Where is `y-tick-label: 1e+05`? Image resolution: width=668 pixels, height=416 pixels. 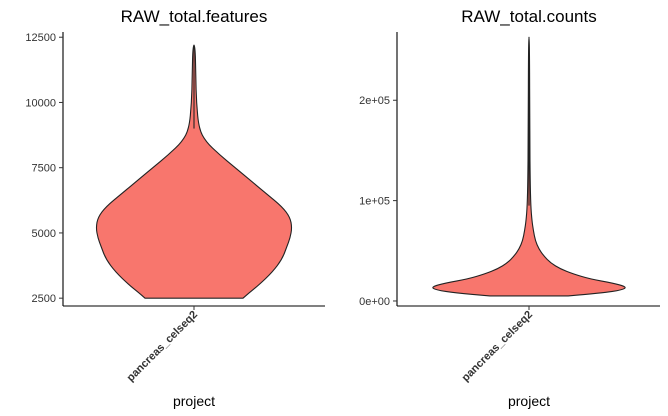
y-tick-label: 1e+05 is located at coordinates (374, 202).